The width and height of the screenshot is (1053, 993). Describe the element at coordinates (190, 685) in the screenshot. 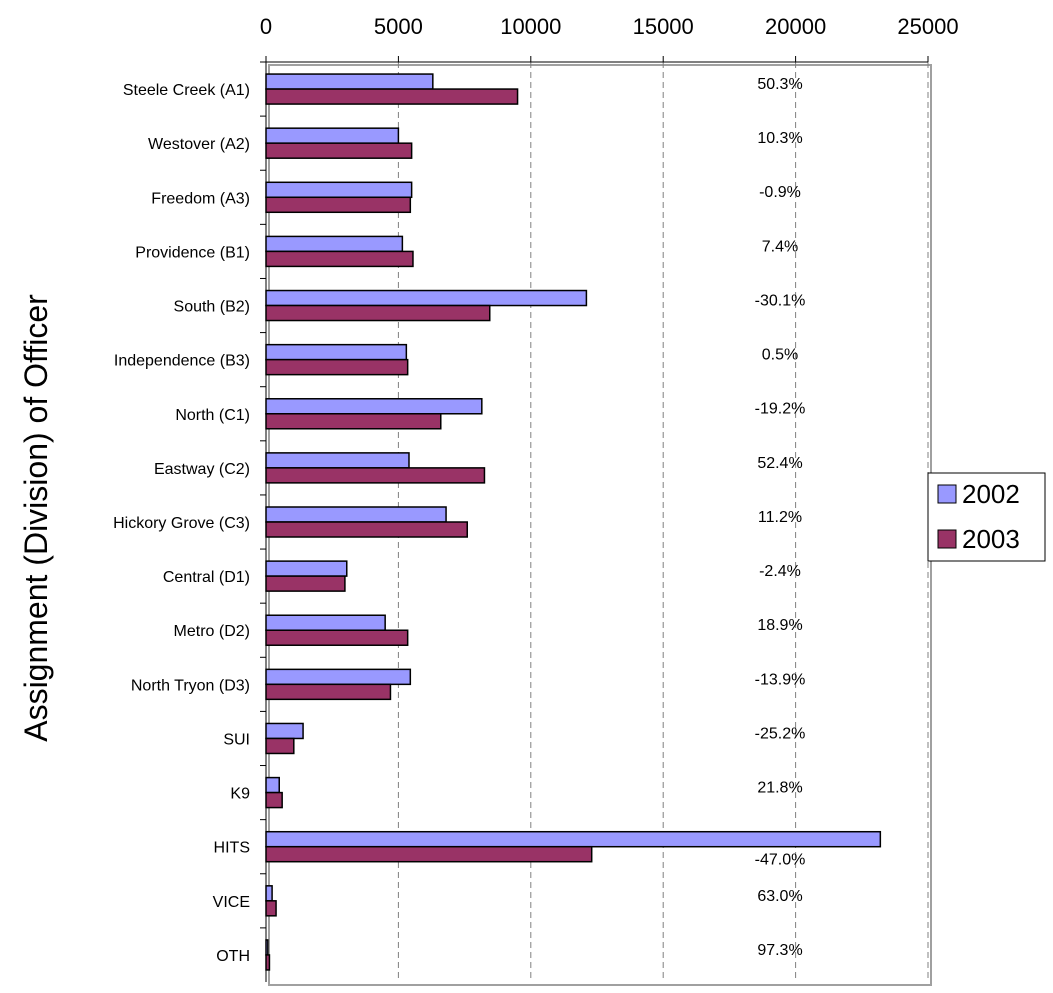

I see `category-label: North Tryon (D3)` at that location.